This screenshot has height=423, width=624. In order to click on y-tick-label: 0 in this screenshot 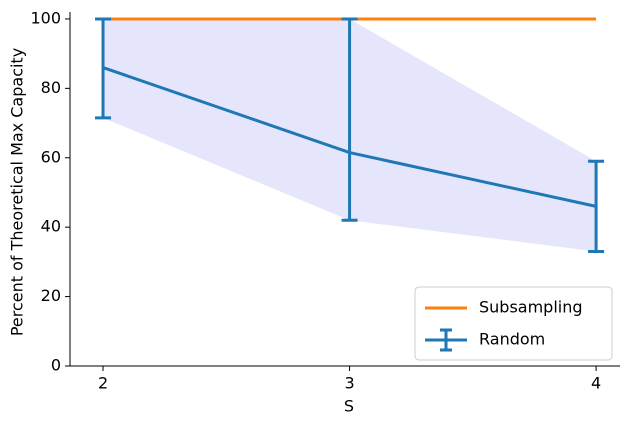, I will do `click(56, 365)`.